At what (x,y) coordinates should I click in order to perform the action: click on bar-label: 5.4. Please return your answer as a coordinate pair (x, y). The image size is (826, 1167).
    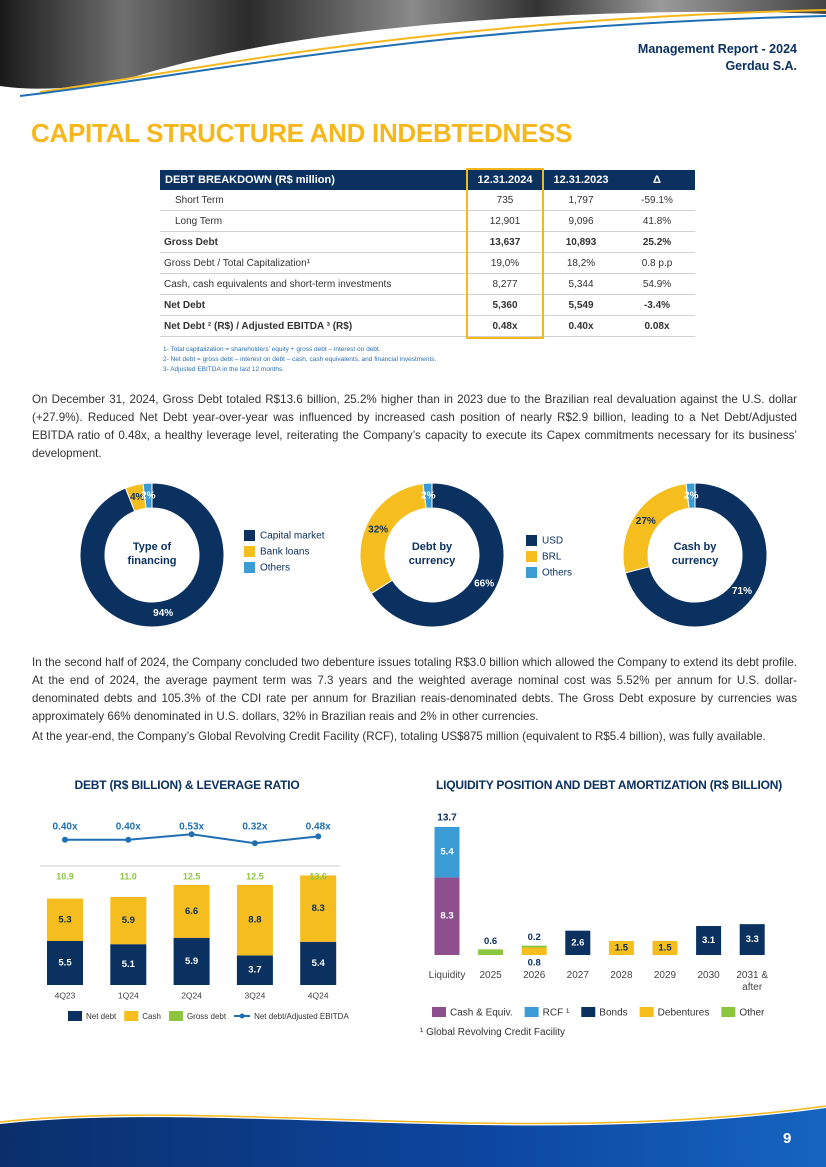
    Looking at the image, I should click on (319, 963).